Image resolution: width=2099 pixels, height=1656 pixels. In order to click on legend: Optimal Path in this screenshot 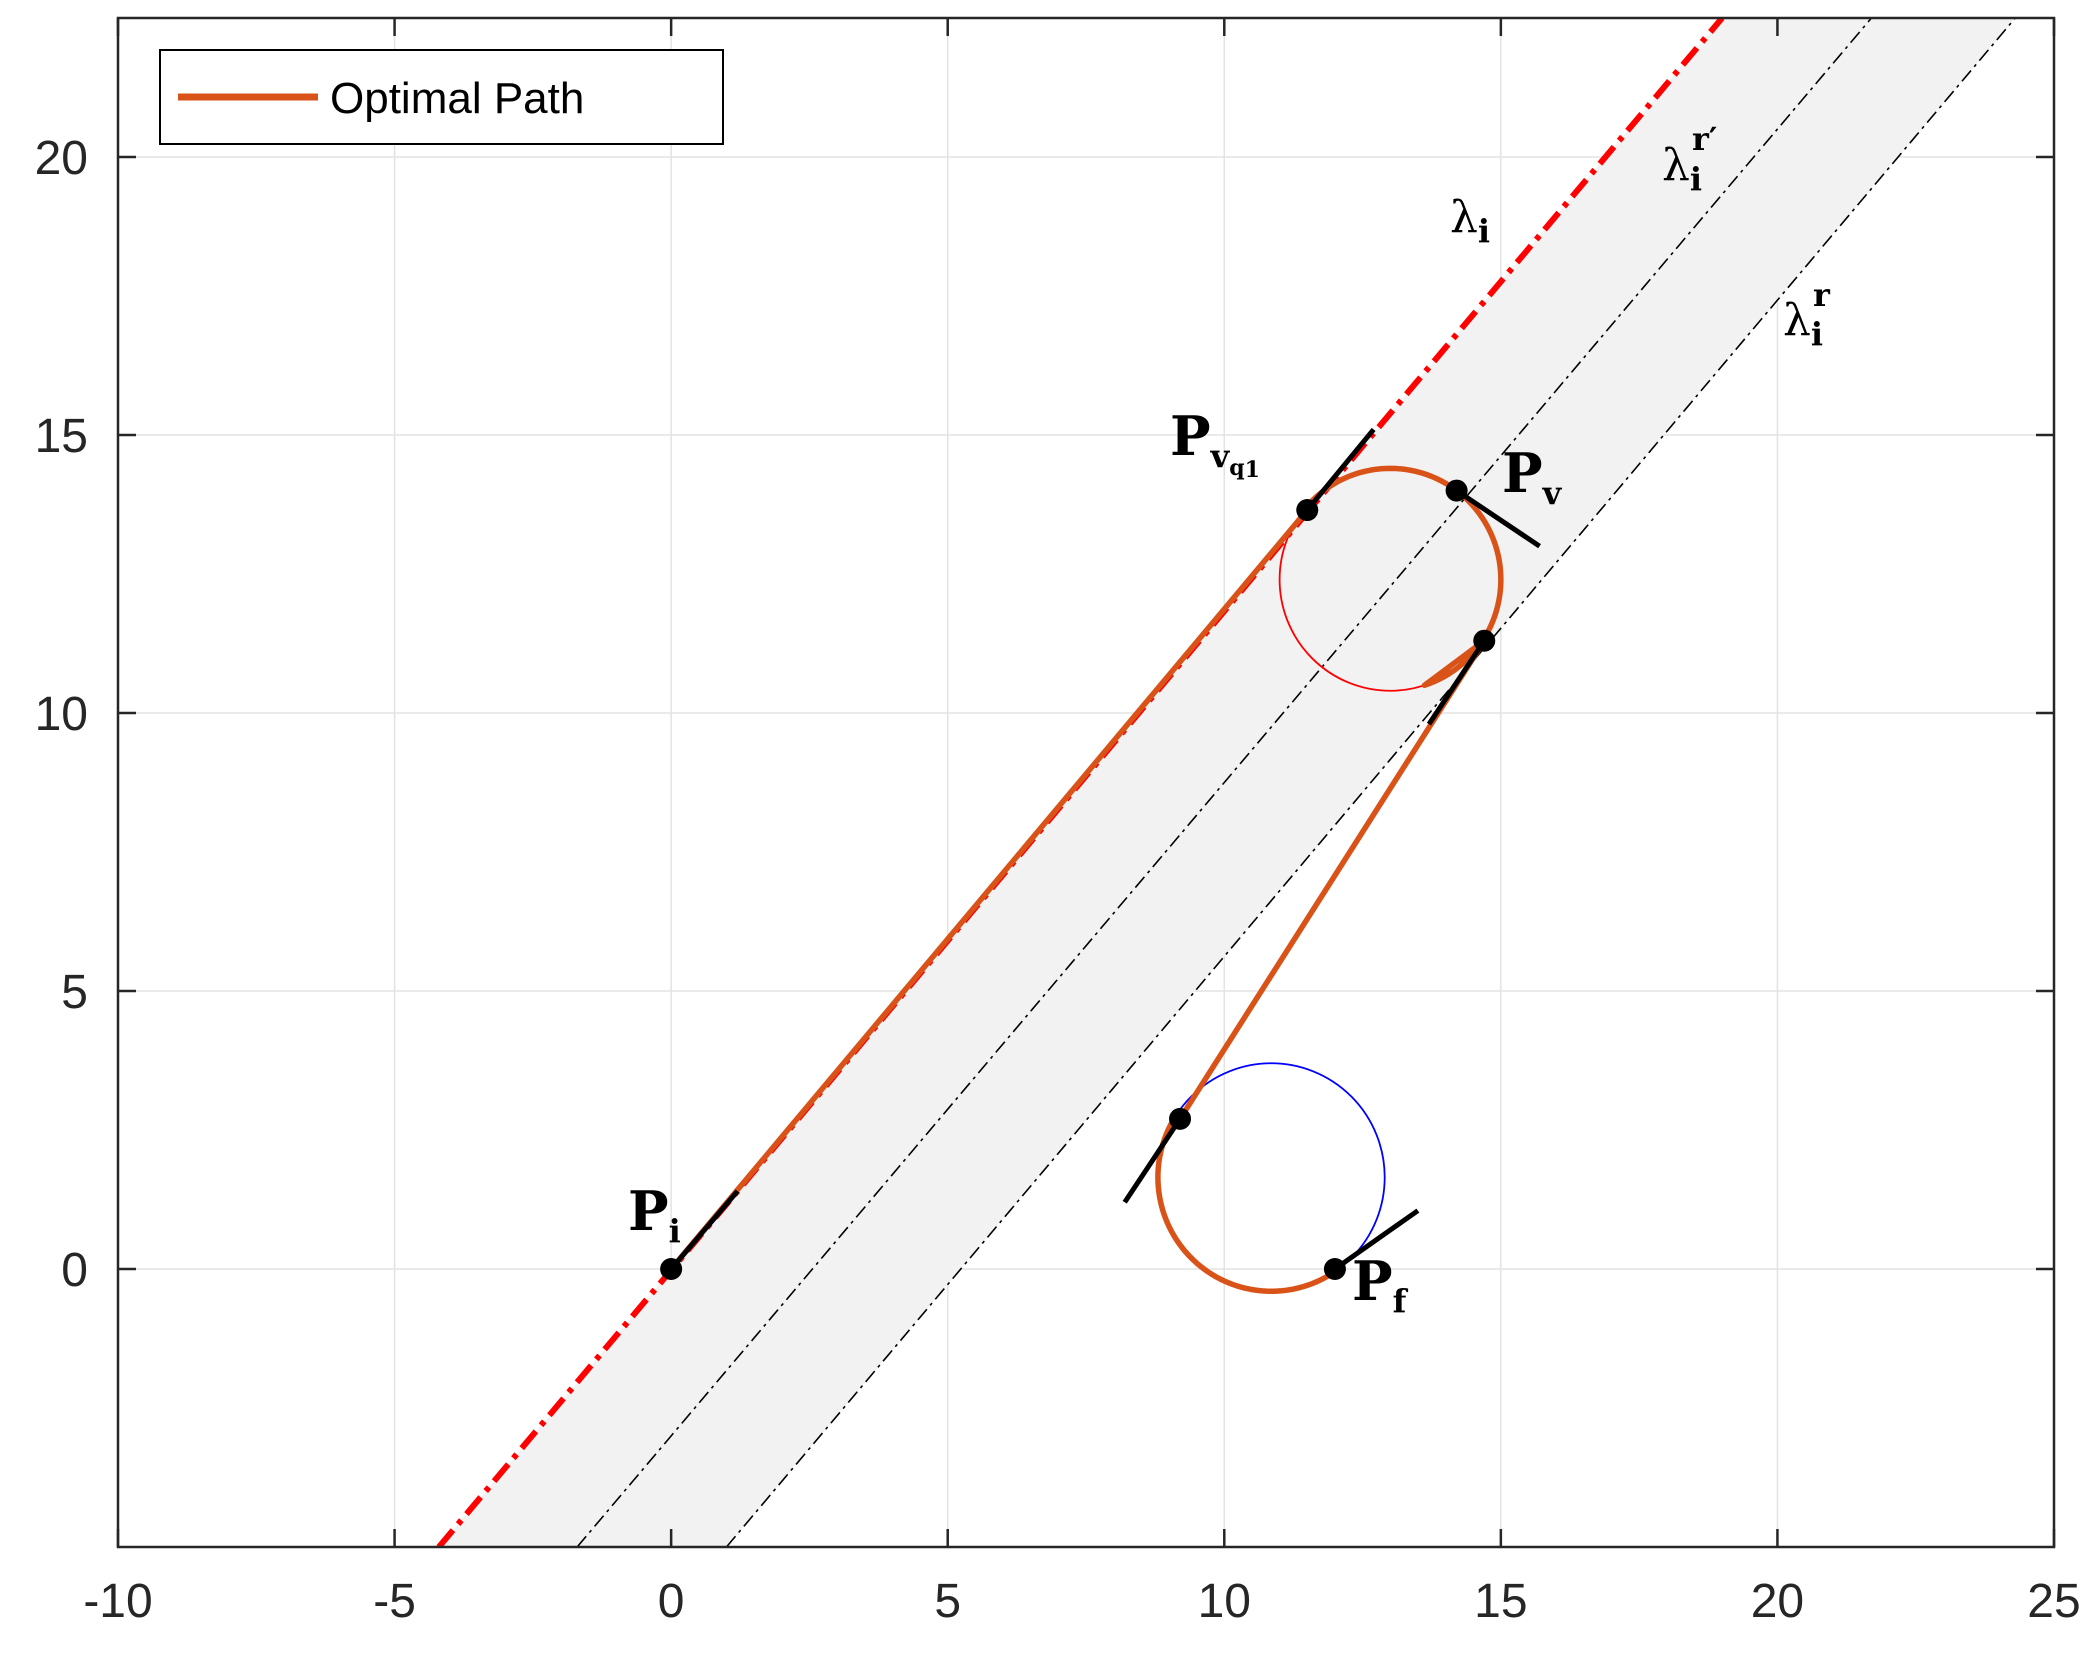, I will do `click(441, 97)`.